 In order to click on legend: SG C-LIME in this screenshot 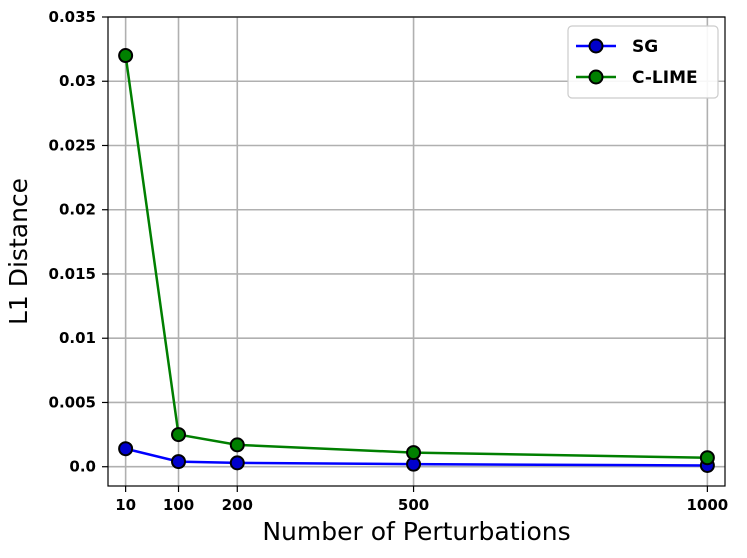, I will do `click(643, 62)`.